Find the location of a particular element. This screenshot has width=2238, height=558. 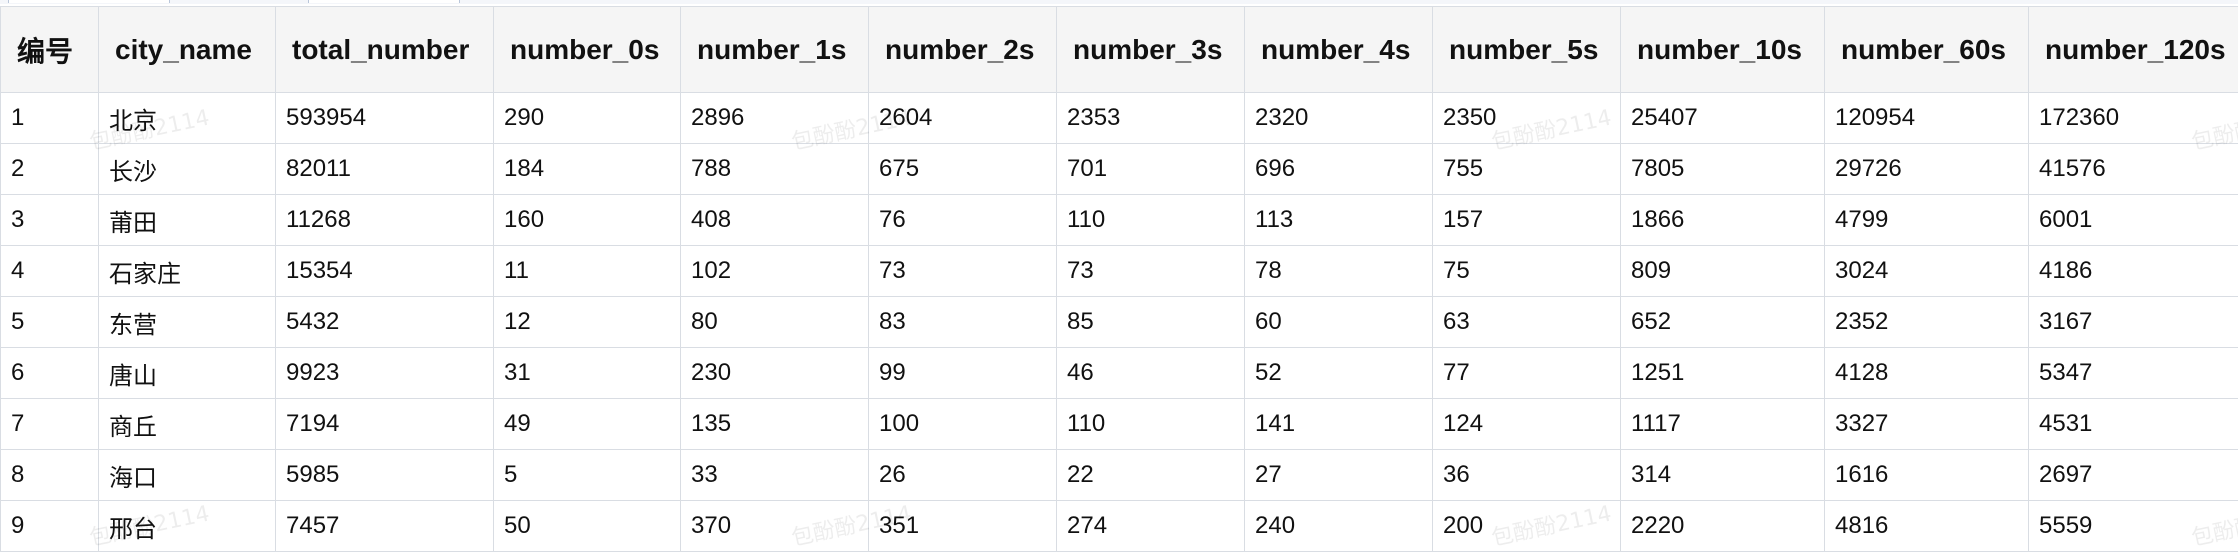

table-row: 9 邢台 7457 50 370 351 274 240 200 2220 4816 5559 is located at coordinates (1119, 526).